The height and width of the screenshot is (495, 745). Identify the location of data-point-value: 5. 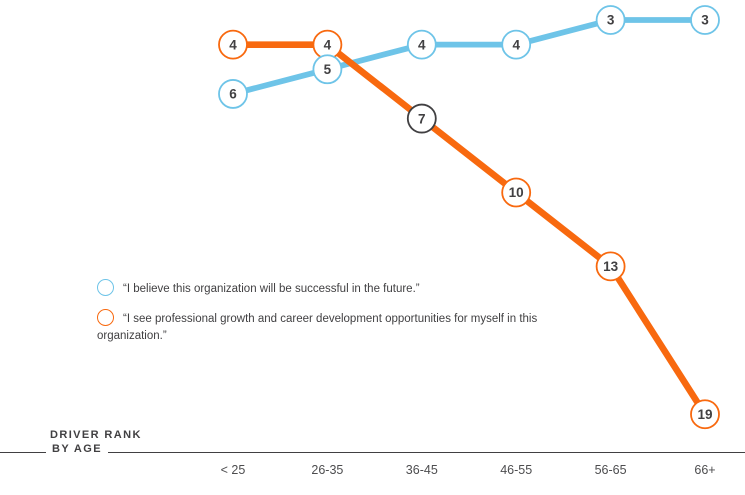
(328, 69).